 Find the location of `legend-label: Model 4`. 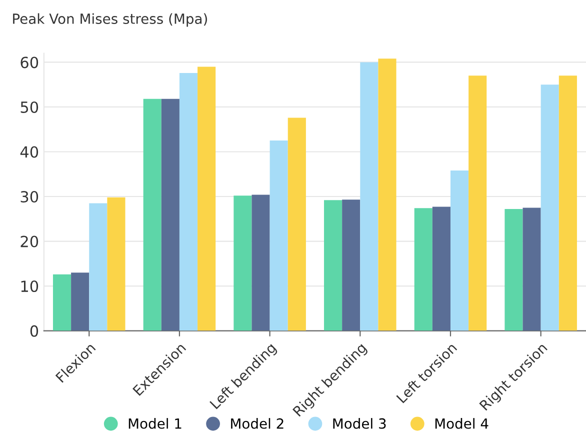

legend-label: Model 4 is located at coordinates (461, 423).